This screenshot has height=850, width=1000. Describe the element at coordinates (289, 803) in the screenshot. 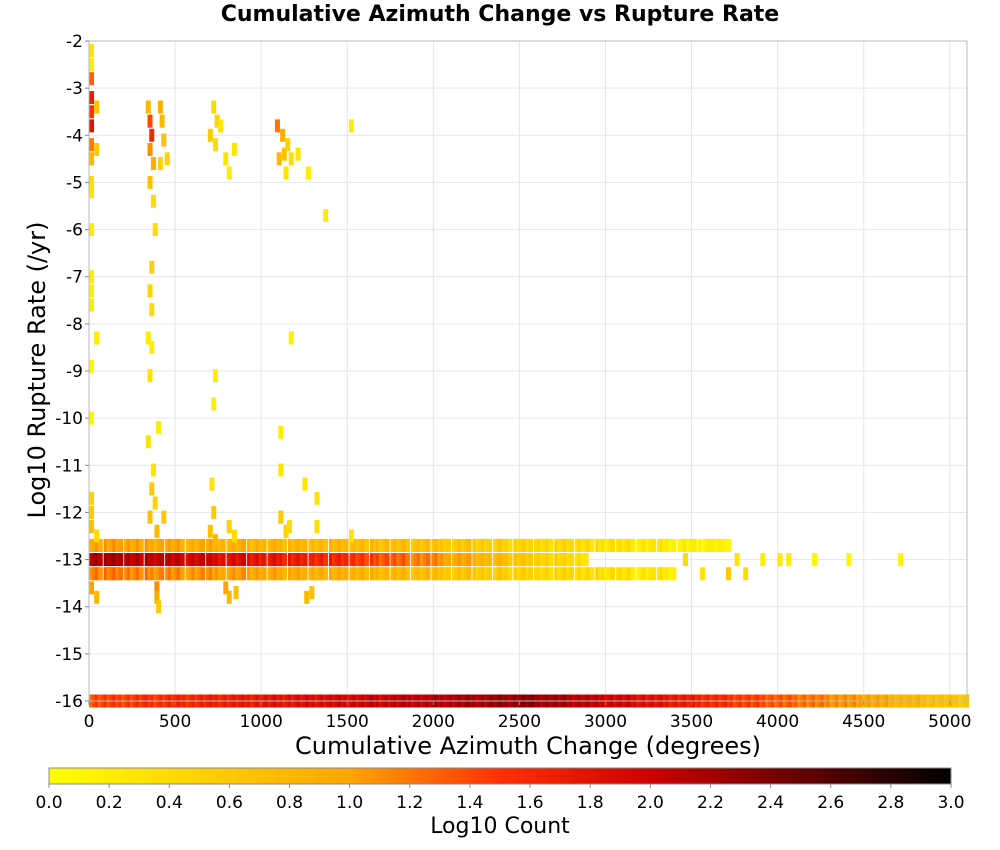

I see `colorbar-tick-label: 0.8` at that location.